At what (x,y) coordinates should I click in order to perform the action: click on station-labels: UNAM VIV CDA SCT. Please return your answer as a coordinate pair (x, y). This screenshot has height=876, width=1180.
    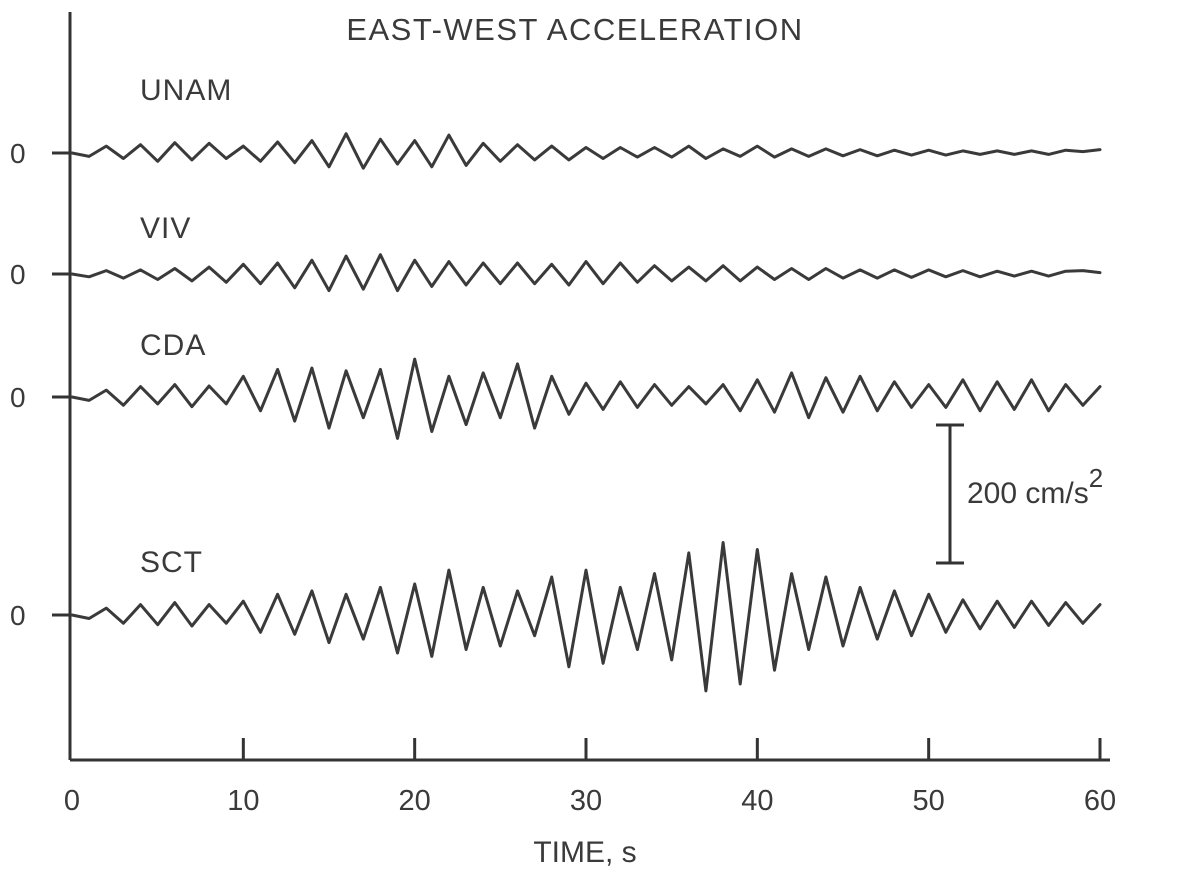
    Looking at the image, I should click on (186, 326).